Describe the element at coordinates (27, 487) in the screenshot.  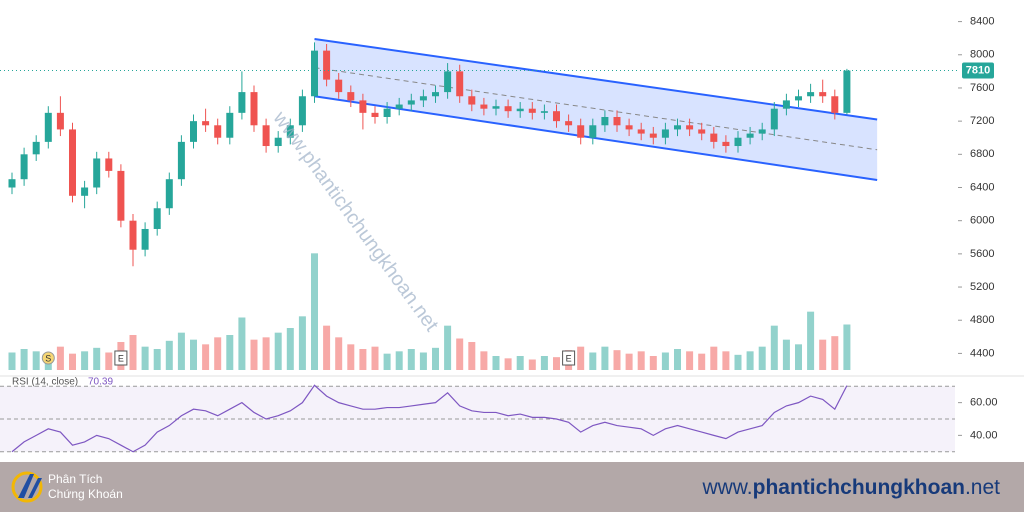
I see `logo` at that location.